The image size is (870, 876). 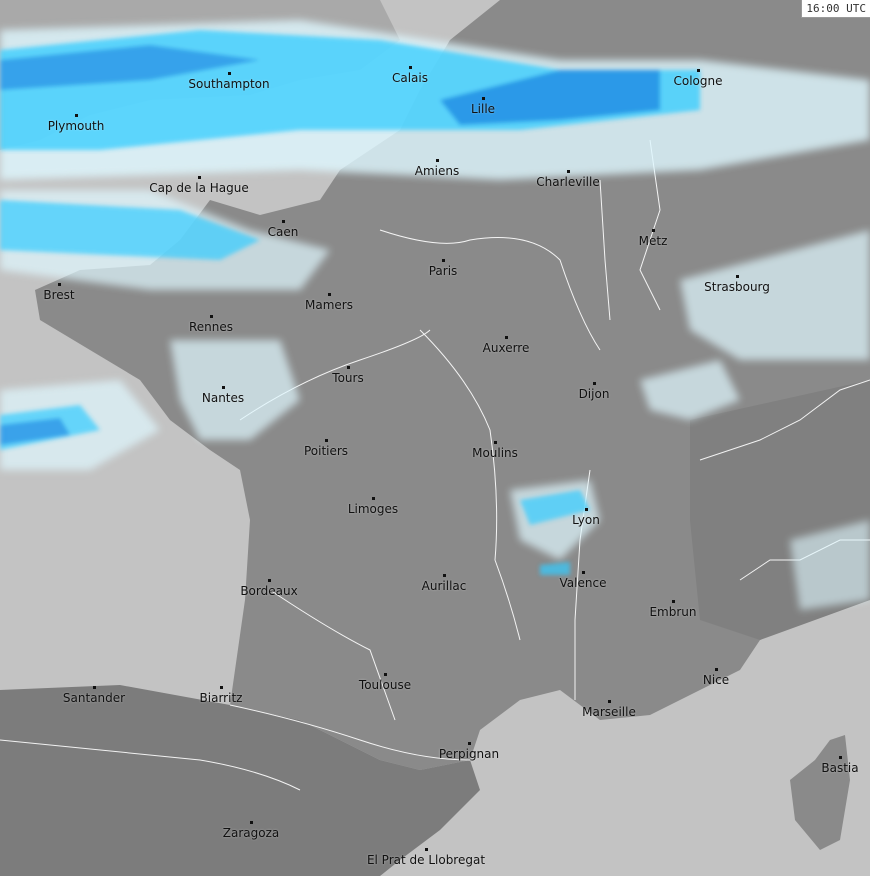 What do you see at coordinates (568, 182) in the screenshot?
I see `city-label: Charleville` at bounding box center [568, 182].